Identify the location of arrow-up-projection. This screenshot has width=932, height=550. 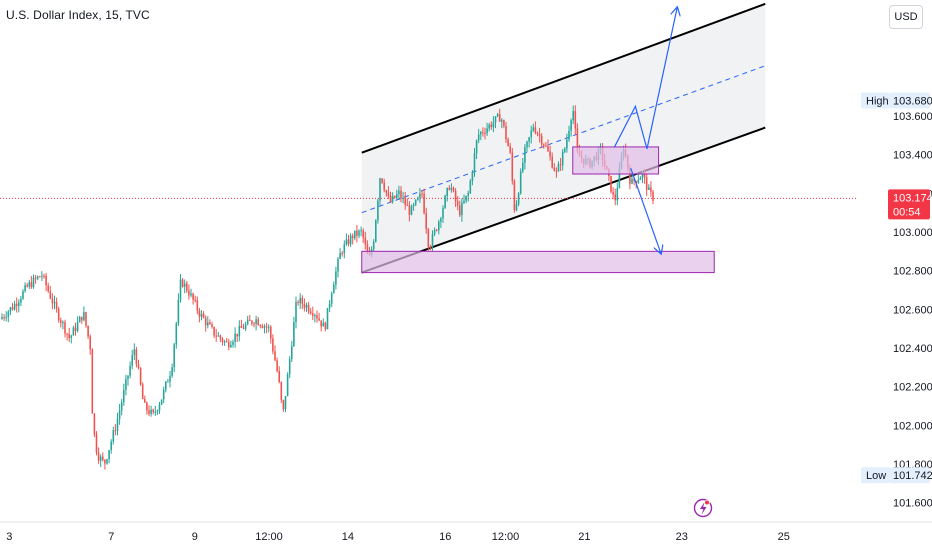
(645, 79).